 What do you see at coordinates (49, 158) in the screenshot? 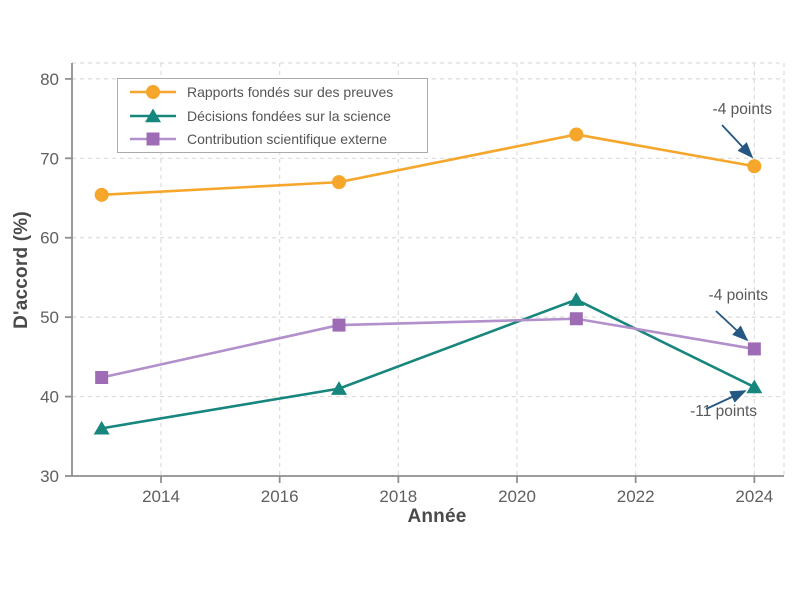
I see `y-tick-label: 70` at bounding box center [49, 158].